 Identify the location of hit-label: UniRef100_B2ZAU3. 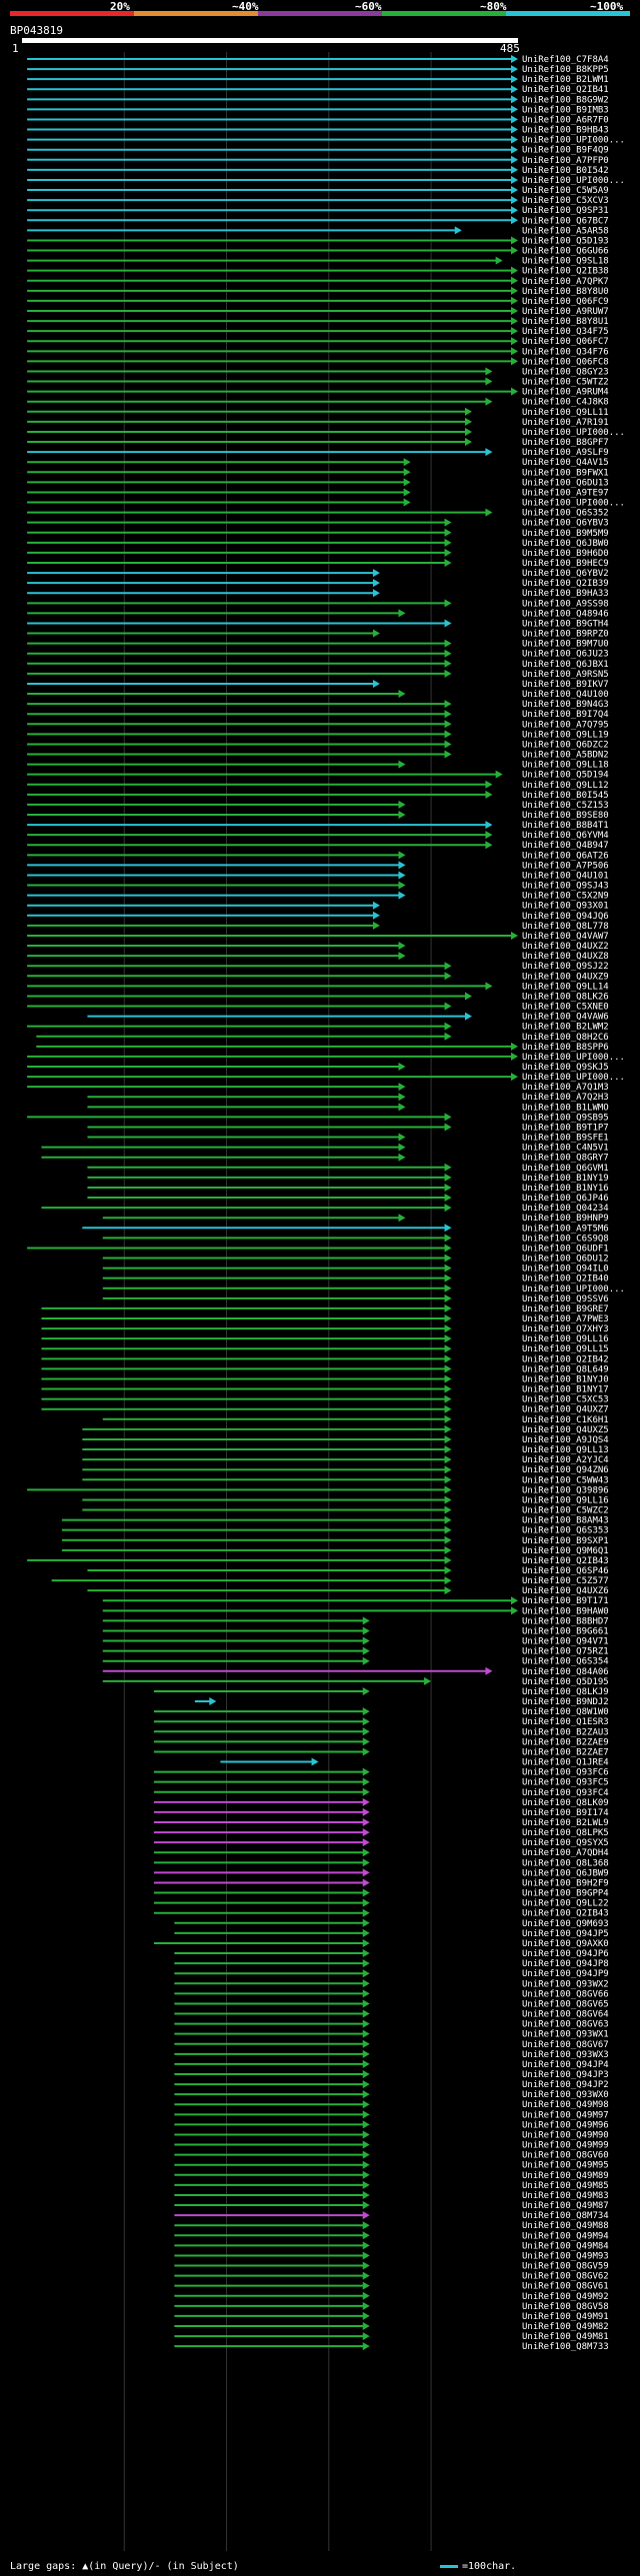
(565, 1732).